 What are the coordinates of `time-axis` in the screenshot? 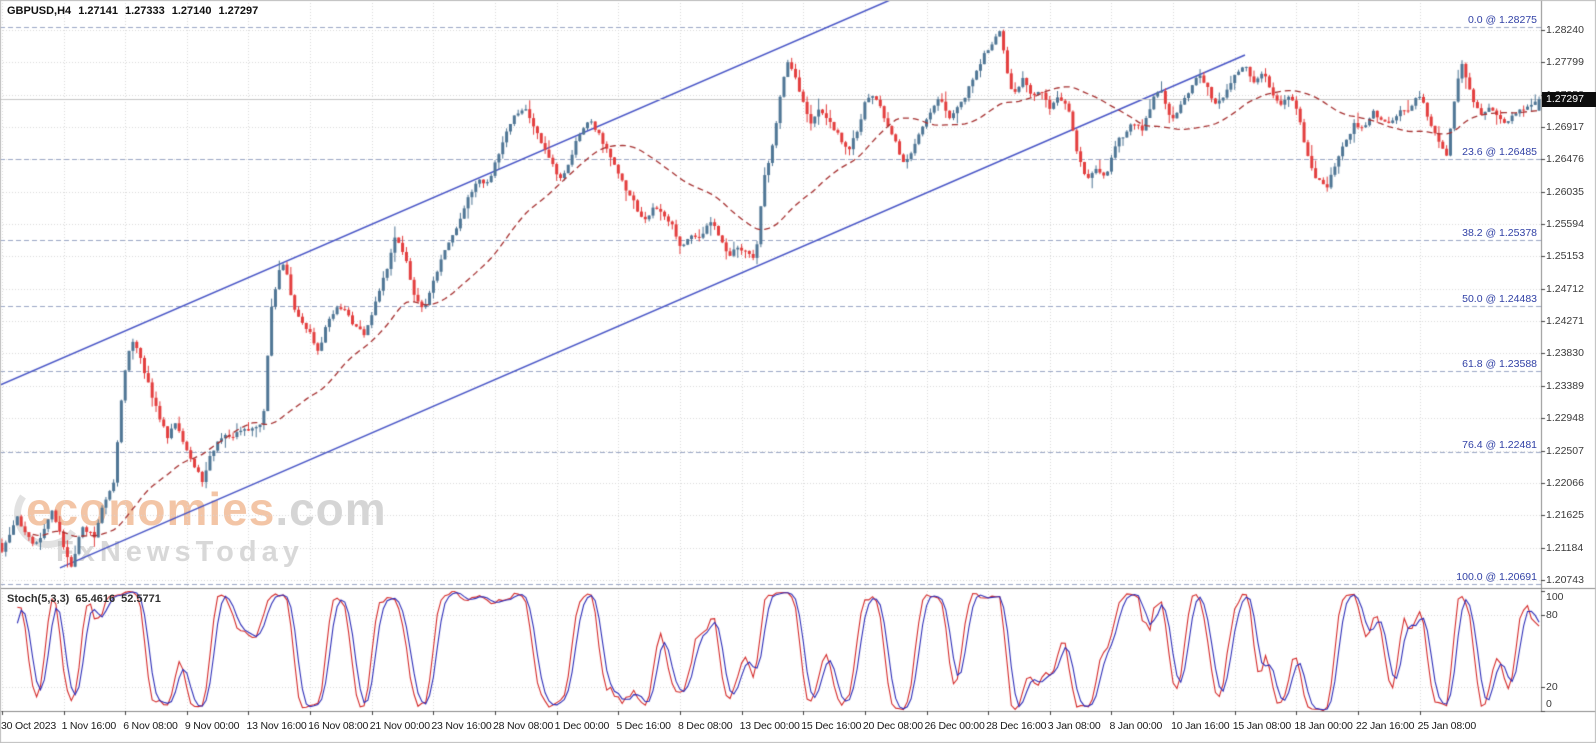 It's located at (798, 728).